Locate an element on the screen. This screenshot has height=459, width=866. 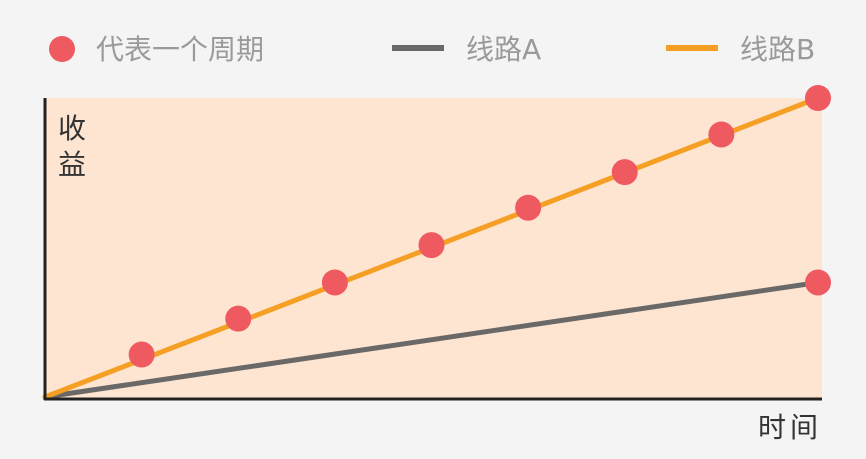
legend-line-a-label: 线路A is located at coordinates (503, 49).